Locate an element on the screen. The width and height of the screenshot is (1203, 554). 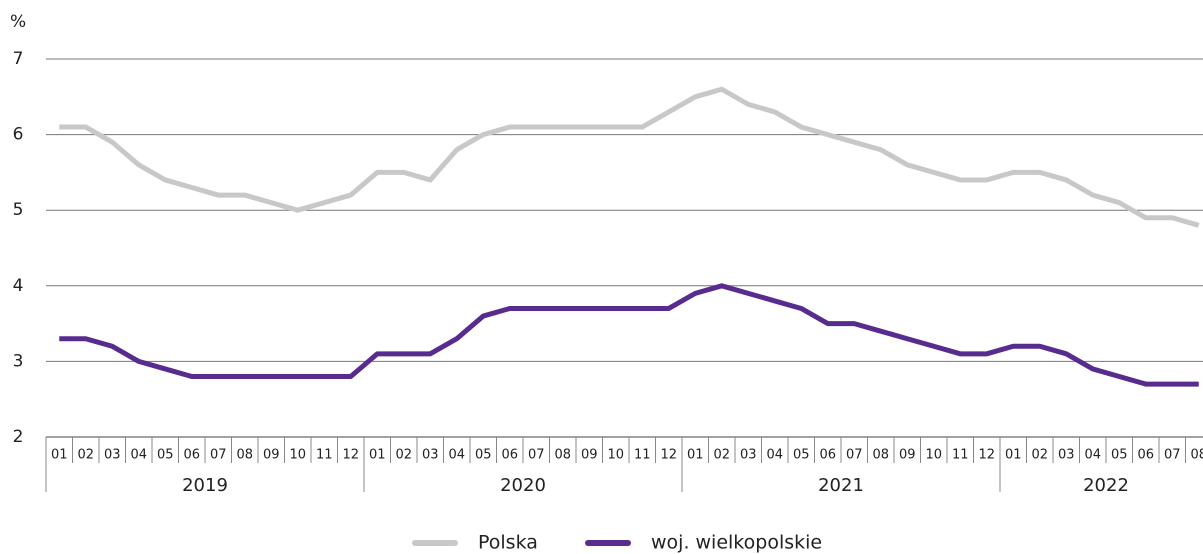
y-axis-label: % is located at coordinates (18, 22).